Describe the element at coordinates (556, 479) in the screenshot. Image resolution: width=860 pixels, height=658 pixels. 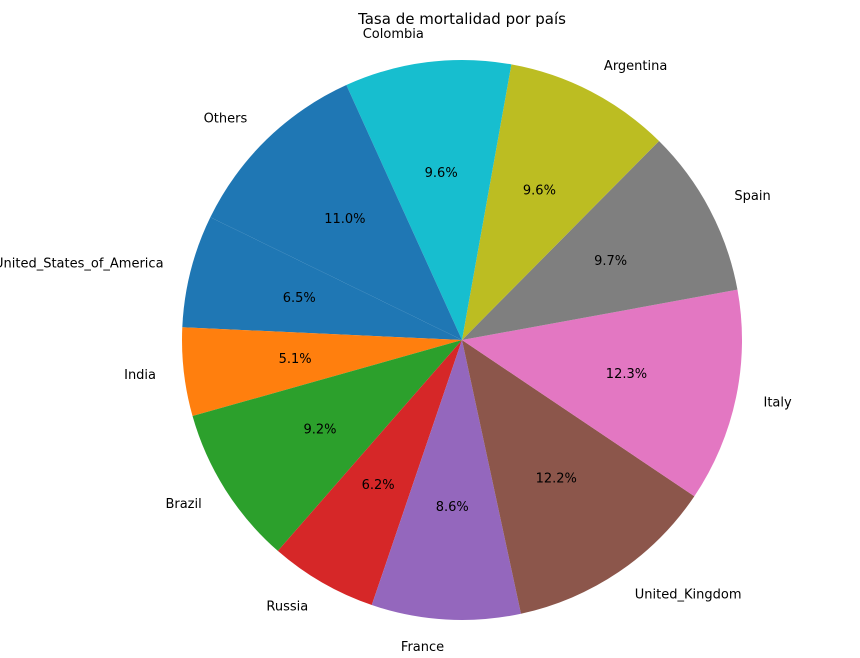
I see `slice-percent-united-kingdom: 12.2%` at that location.